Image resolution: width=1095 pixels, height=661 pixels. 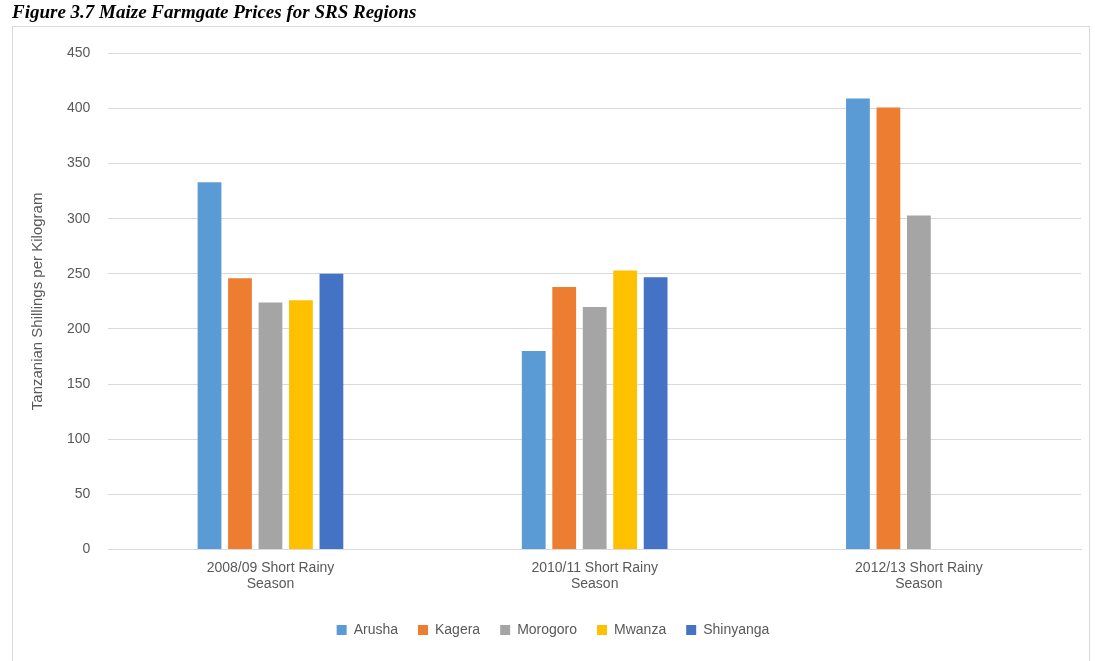 I want to click on y-tick-label: 100, so click(x=79, y=438).